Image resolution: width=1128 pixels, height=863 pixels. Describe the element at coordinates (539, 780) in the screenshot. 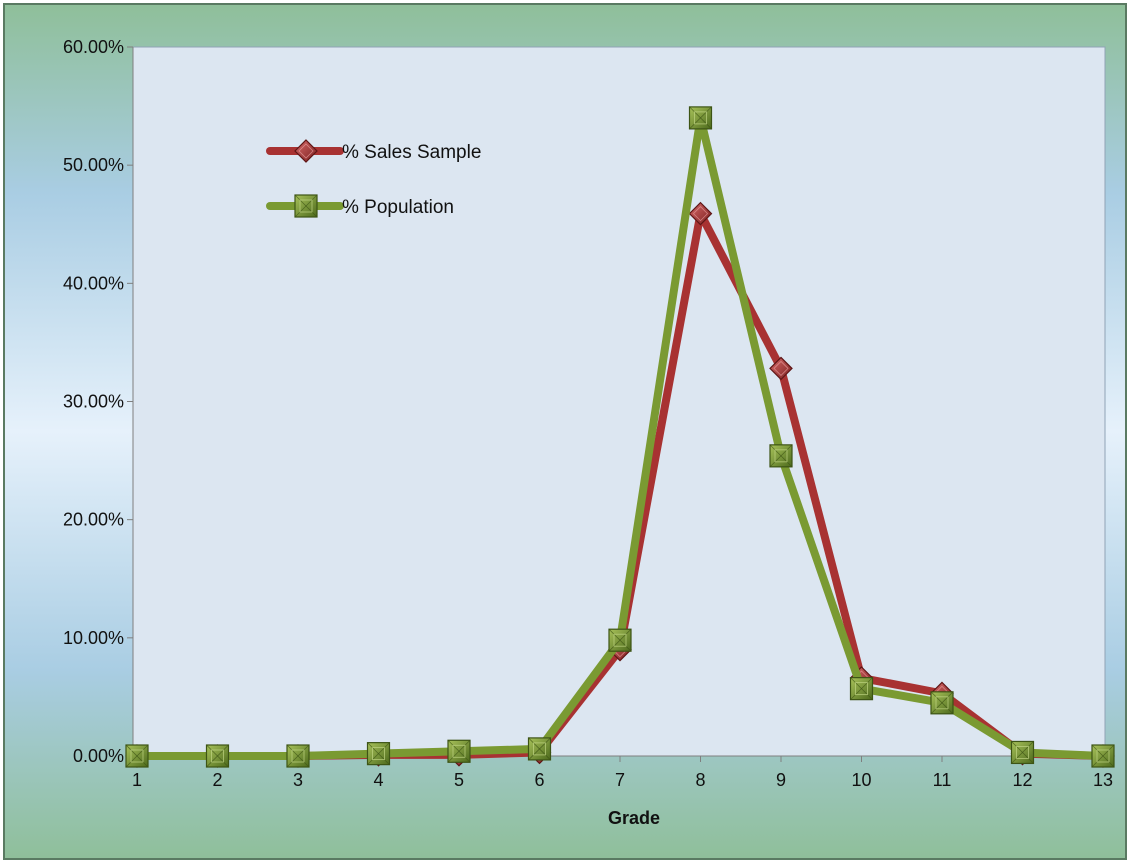

I see `x-tick-label: 6` at that location.